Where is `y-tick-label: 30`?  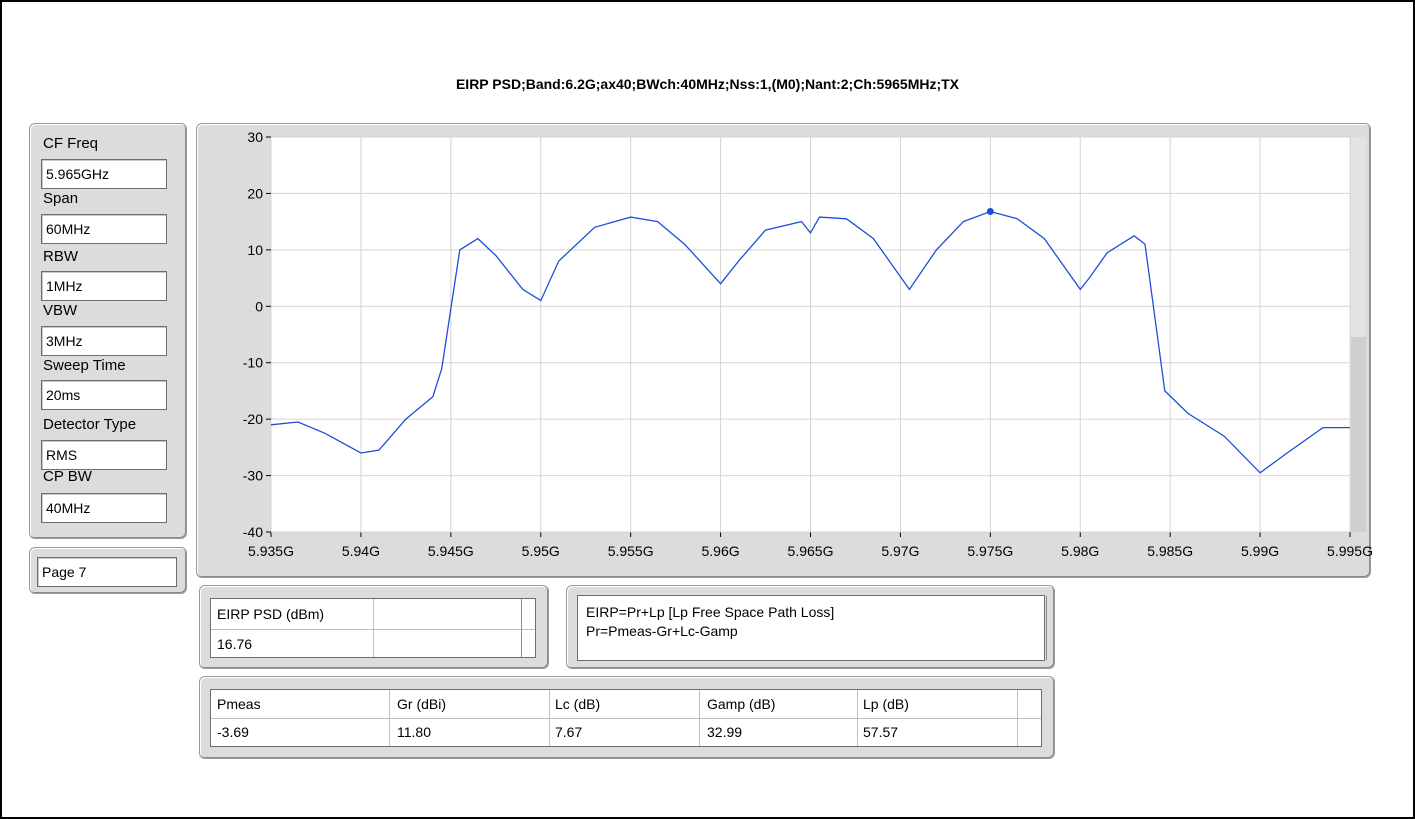
y-tick-label: 30 is located at coordinates (255, 137).